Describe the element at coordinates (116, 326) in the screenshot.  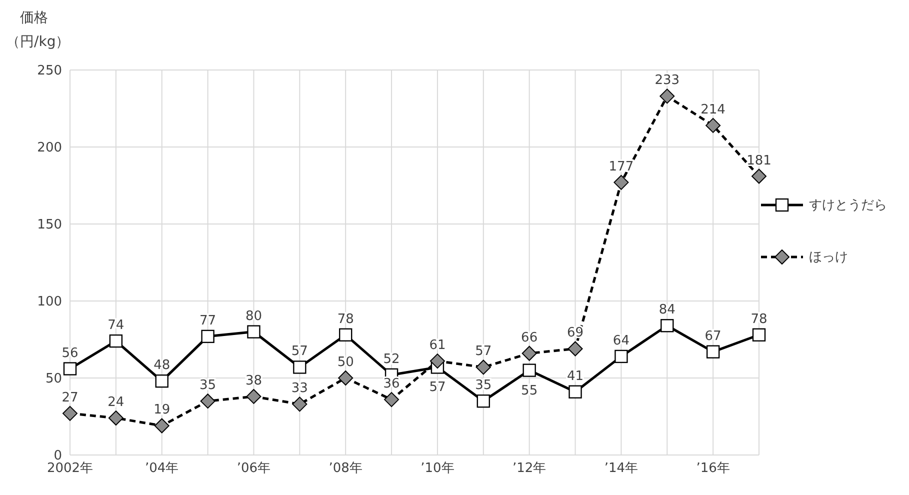
I see `data-label: 74` at that location.